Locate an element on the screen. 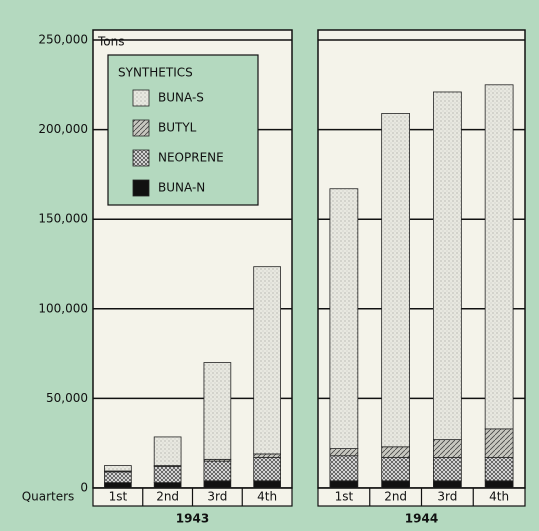  legend-label: BUNA-N is located at coordinates (181, 188).